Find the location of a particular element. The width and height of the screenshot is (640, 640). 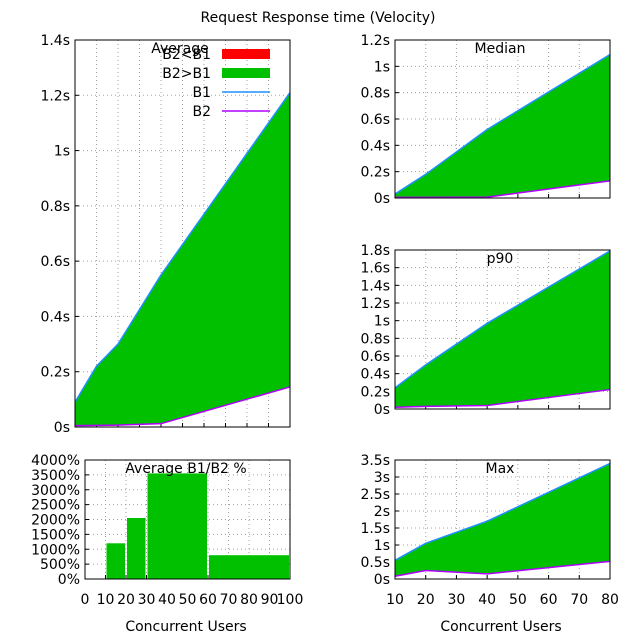

y-tick-label: 2.5s is located at coordinates (375, 495).